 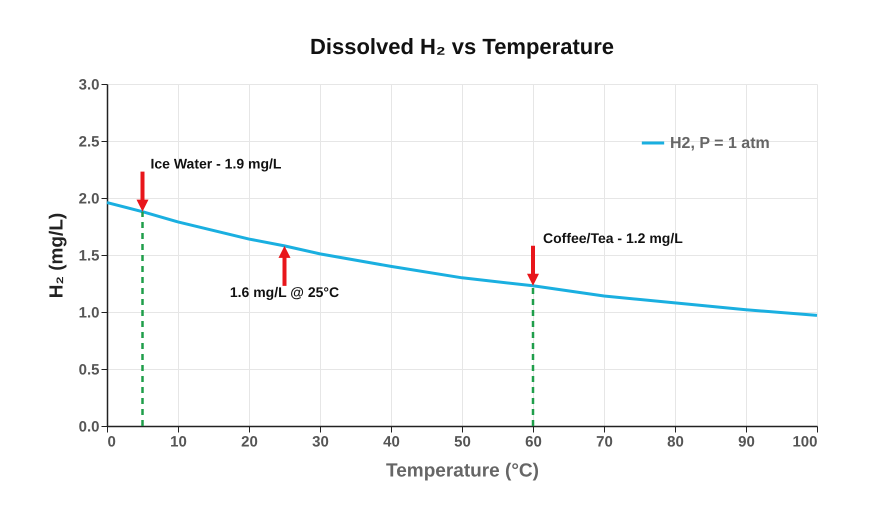 I want to click on y-axis-title: H₂ (mg/L), so click(x=57, y=255).